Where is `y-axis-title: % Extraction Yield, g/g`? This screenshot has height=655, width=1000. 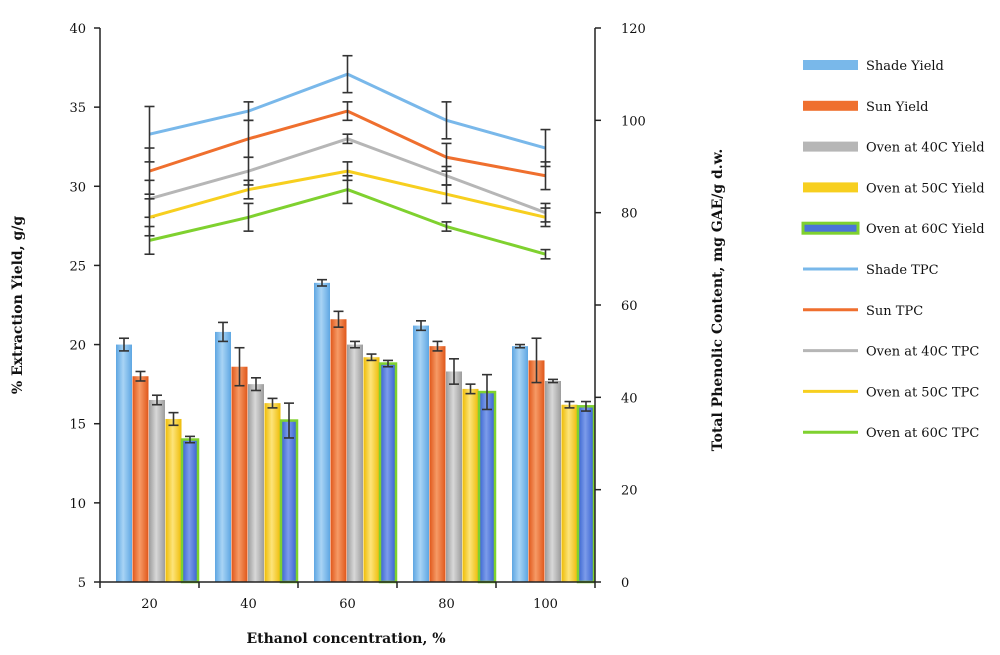
y-axis-title: % Extraction Yield, g/g is located at coordinates (18, 305).